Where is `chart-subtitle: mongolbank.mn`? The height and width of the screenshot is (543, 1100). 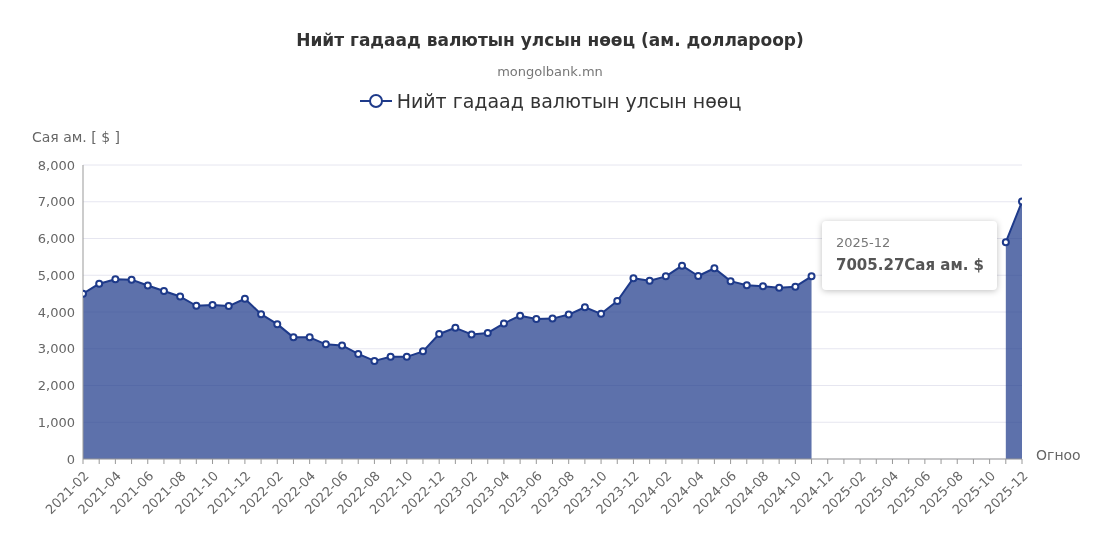
chart-subtitle: mongolbank.mn is located at coordinates (550, 72).